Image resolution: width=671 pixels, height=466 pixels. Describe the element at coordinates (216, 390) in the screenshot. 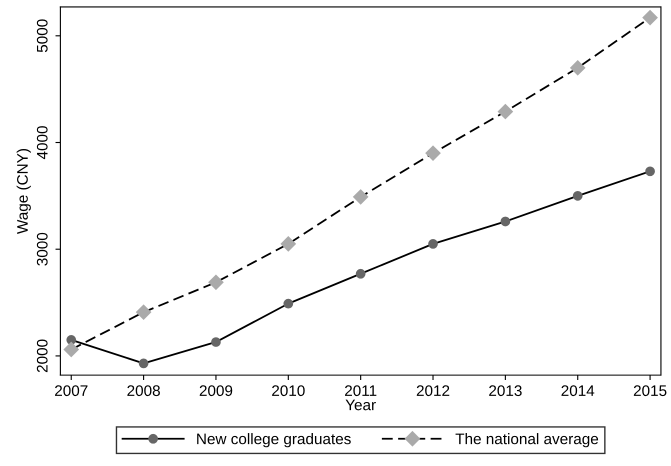

I see `x-tick-label: 2009` at that location.